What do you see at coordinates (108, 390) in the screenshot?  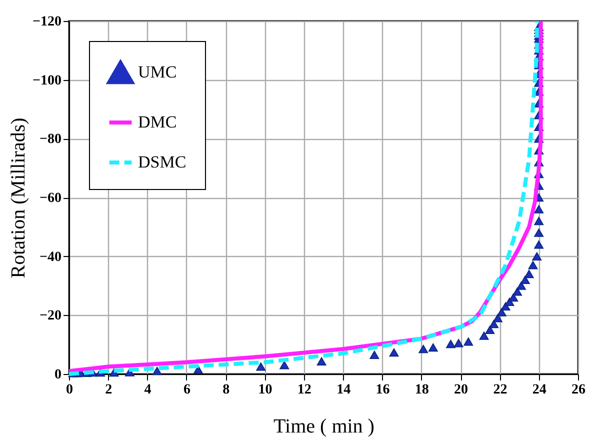 I see `x-tick-label: 2` at bounding box center [108, 390].